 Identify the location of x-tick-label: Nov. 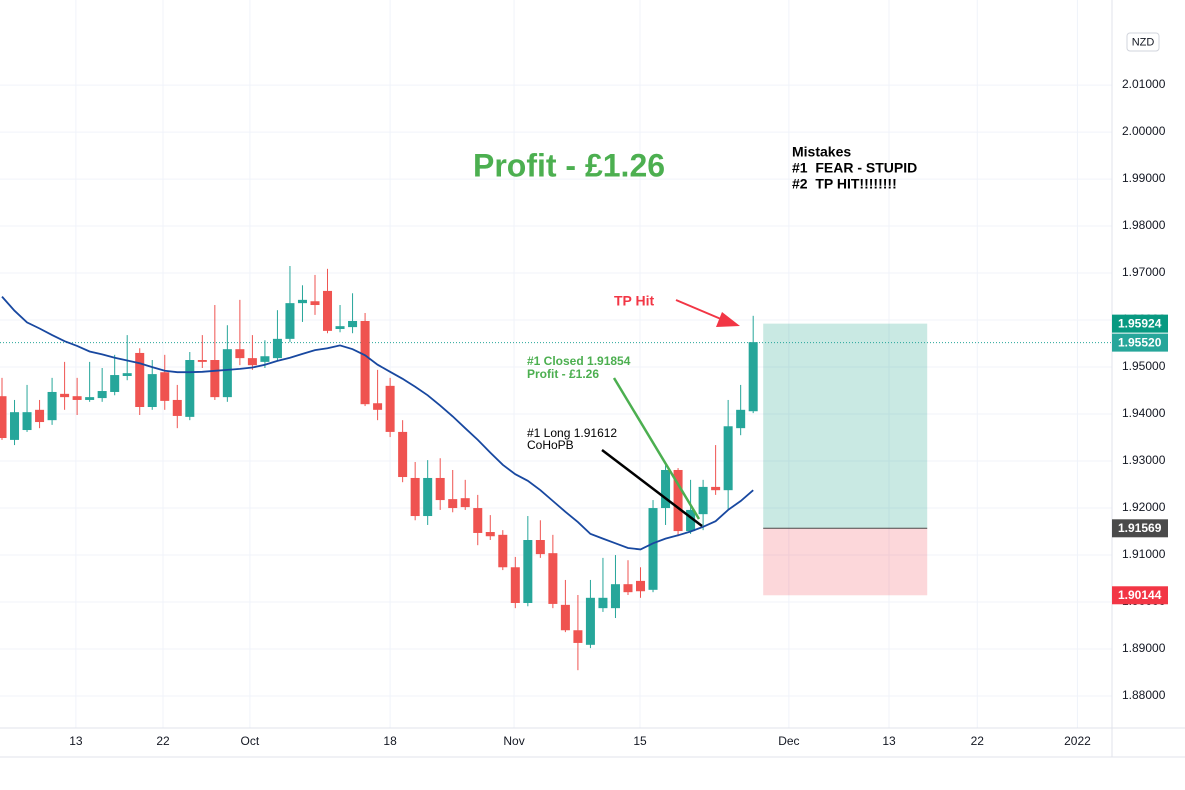
(513, 741).